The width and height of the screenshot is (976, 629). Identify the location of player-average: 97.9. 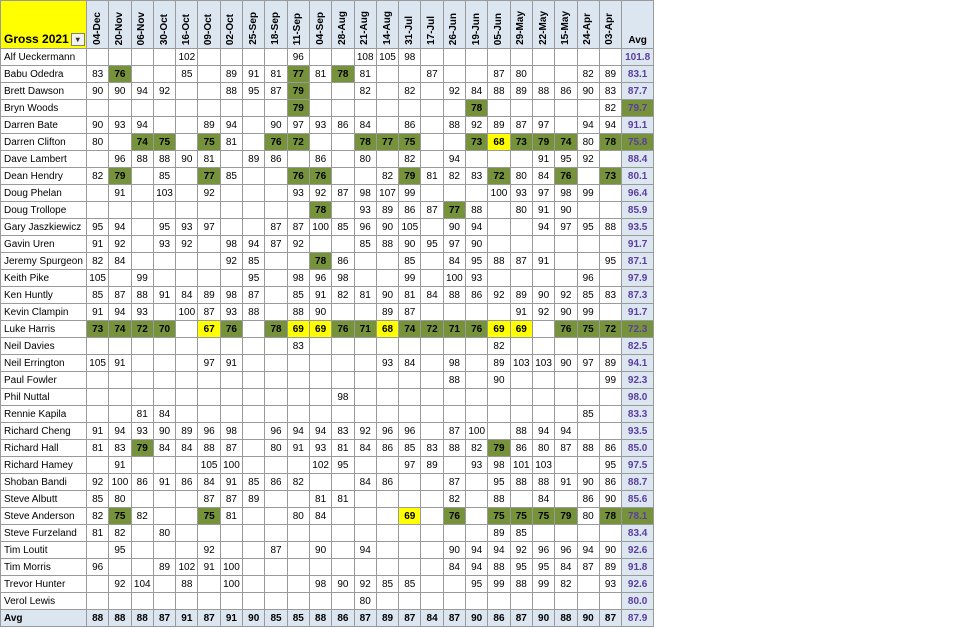
(638, 278).